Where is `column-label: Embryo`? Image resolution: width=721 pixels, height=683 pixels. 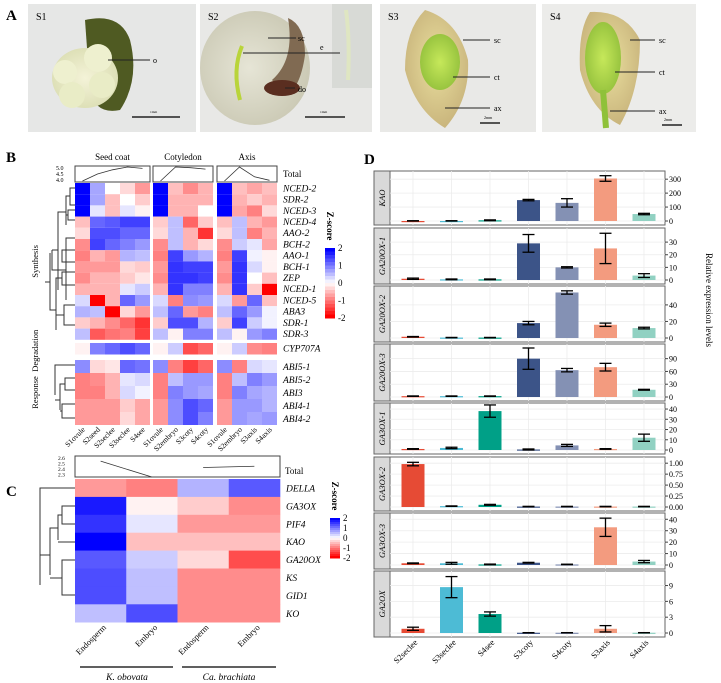 column-label: Embryo is located at coordinates (146, 635).